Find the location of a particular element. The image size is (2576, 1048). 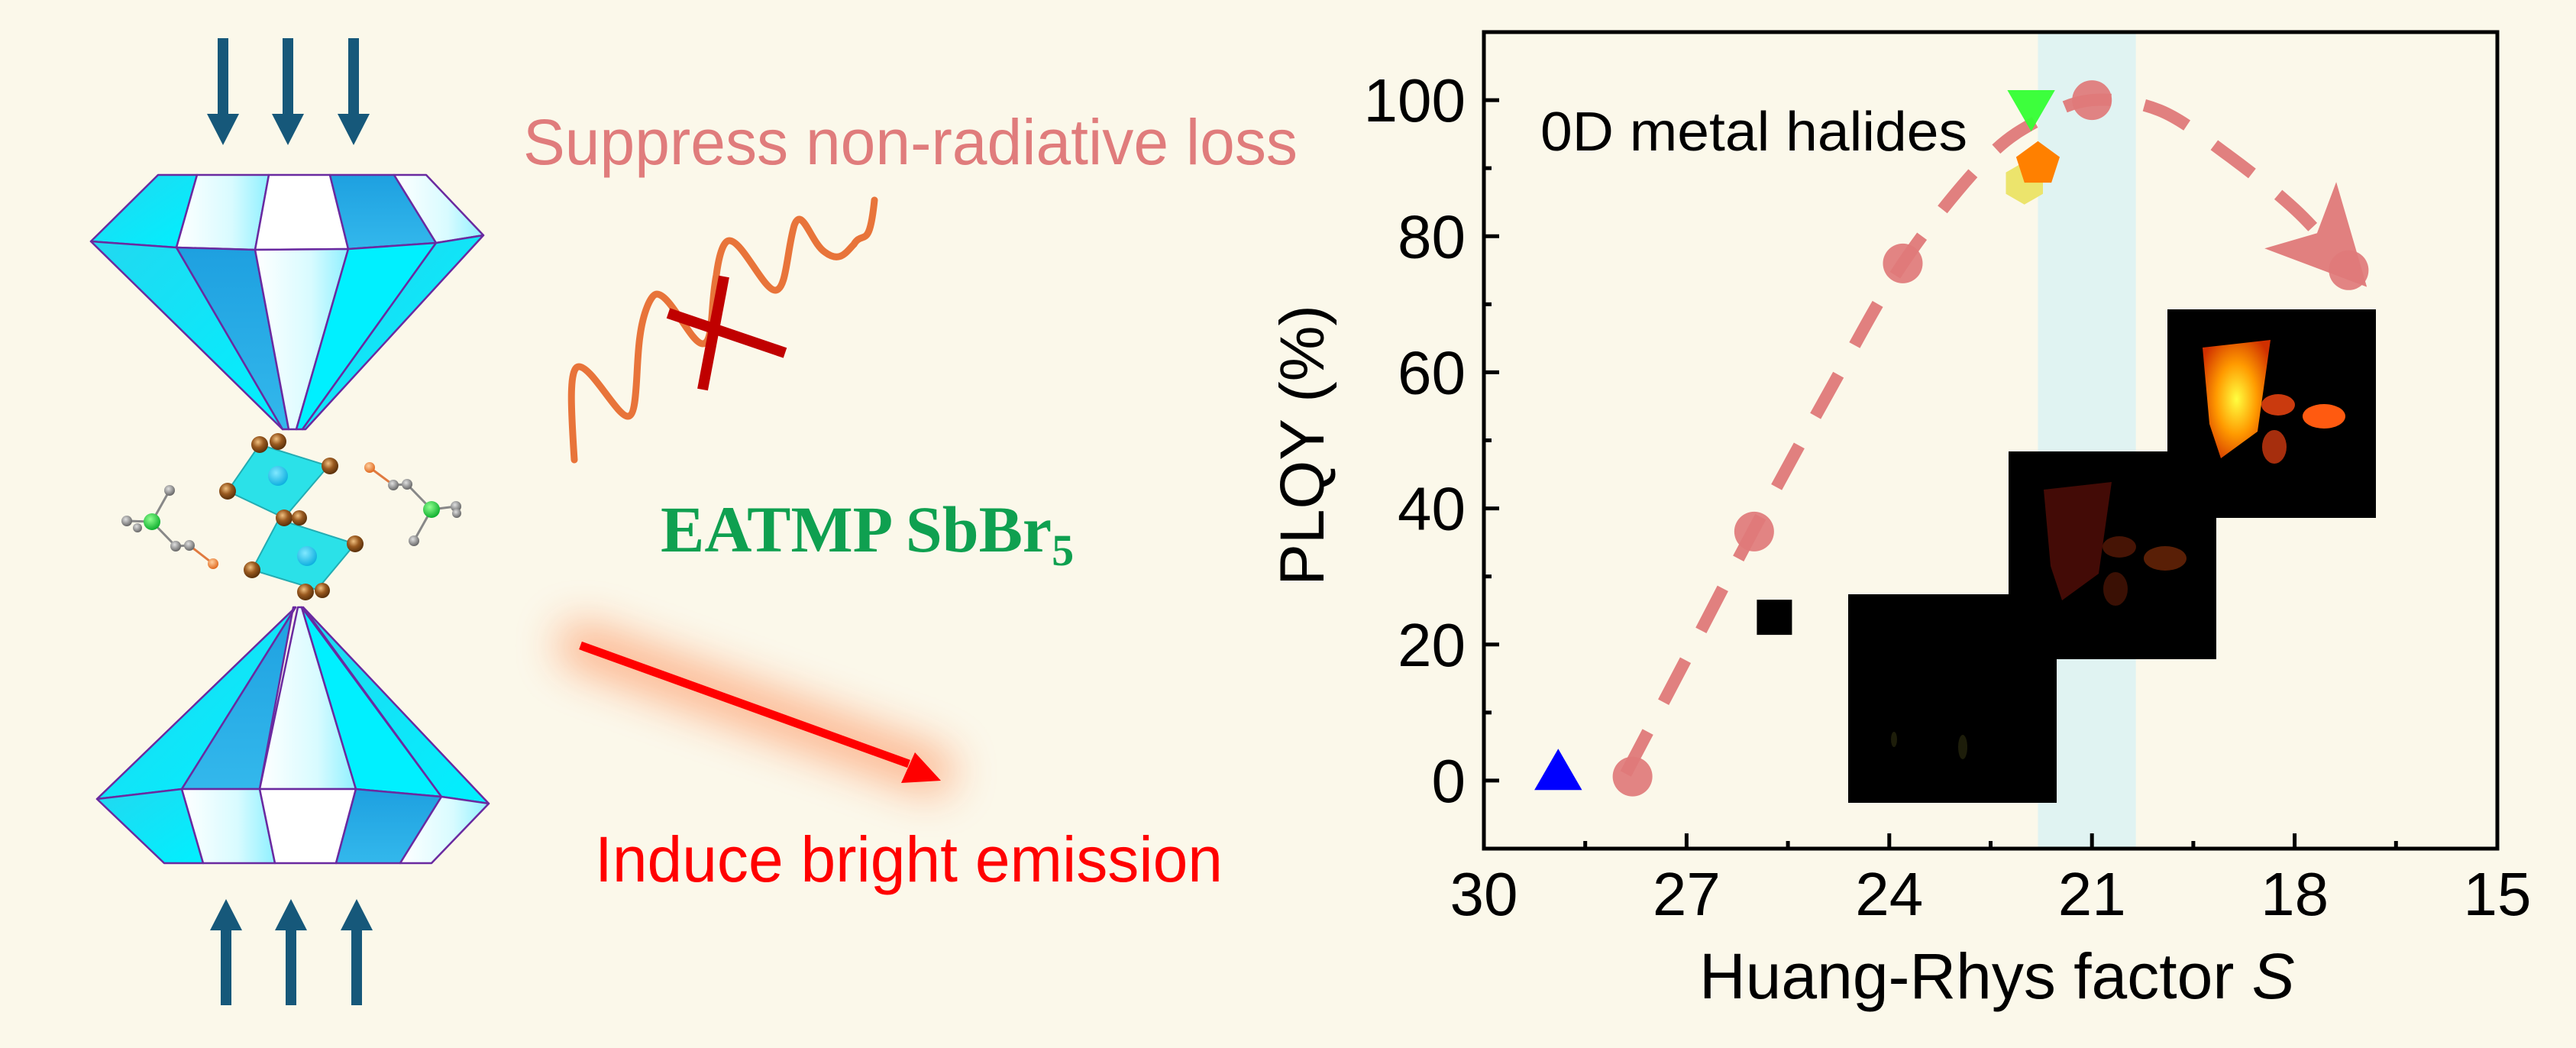

x-axis-label: Huang-Rhys factor S is located at coordinates (1997, 976).